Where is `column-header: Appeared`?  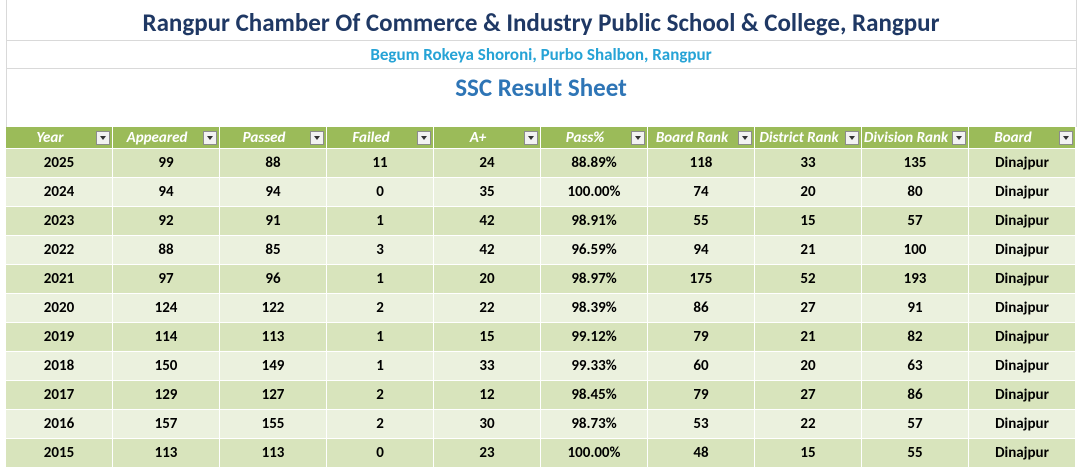
column-header: Appeared is located at coordinates (166, 138).